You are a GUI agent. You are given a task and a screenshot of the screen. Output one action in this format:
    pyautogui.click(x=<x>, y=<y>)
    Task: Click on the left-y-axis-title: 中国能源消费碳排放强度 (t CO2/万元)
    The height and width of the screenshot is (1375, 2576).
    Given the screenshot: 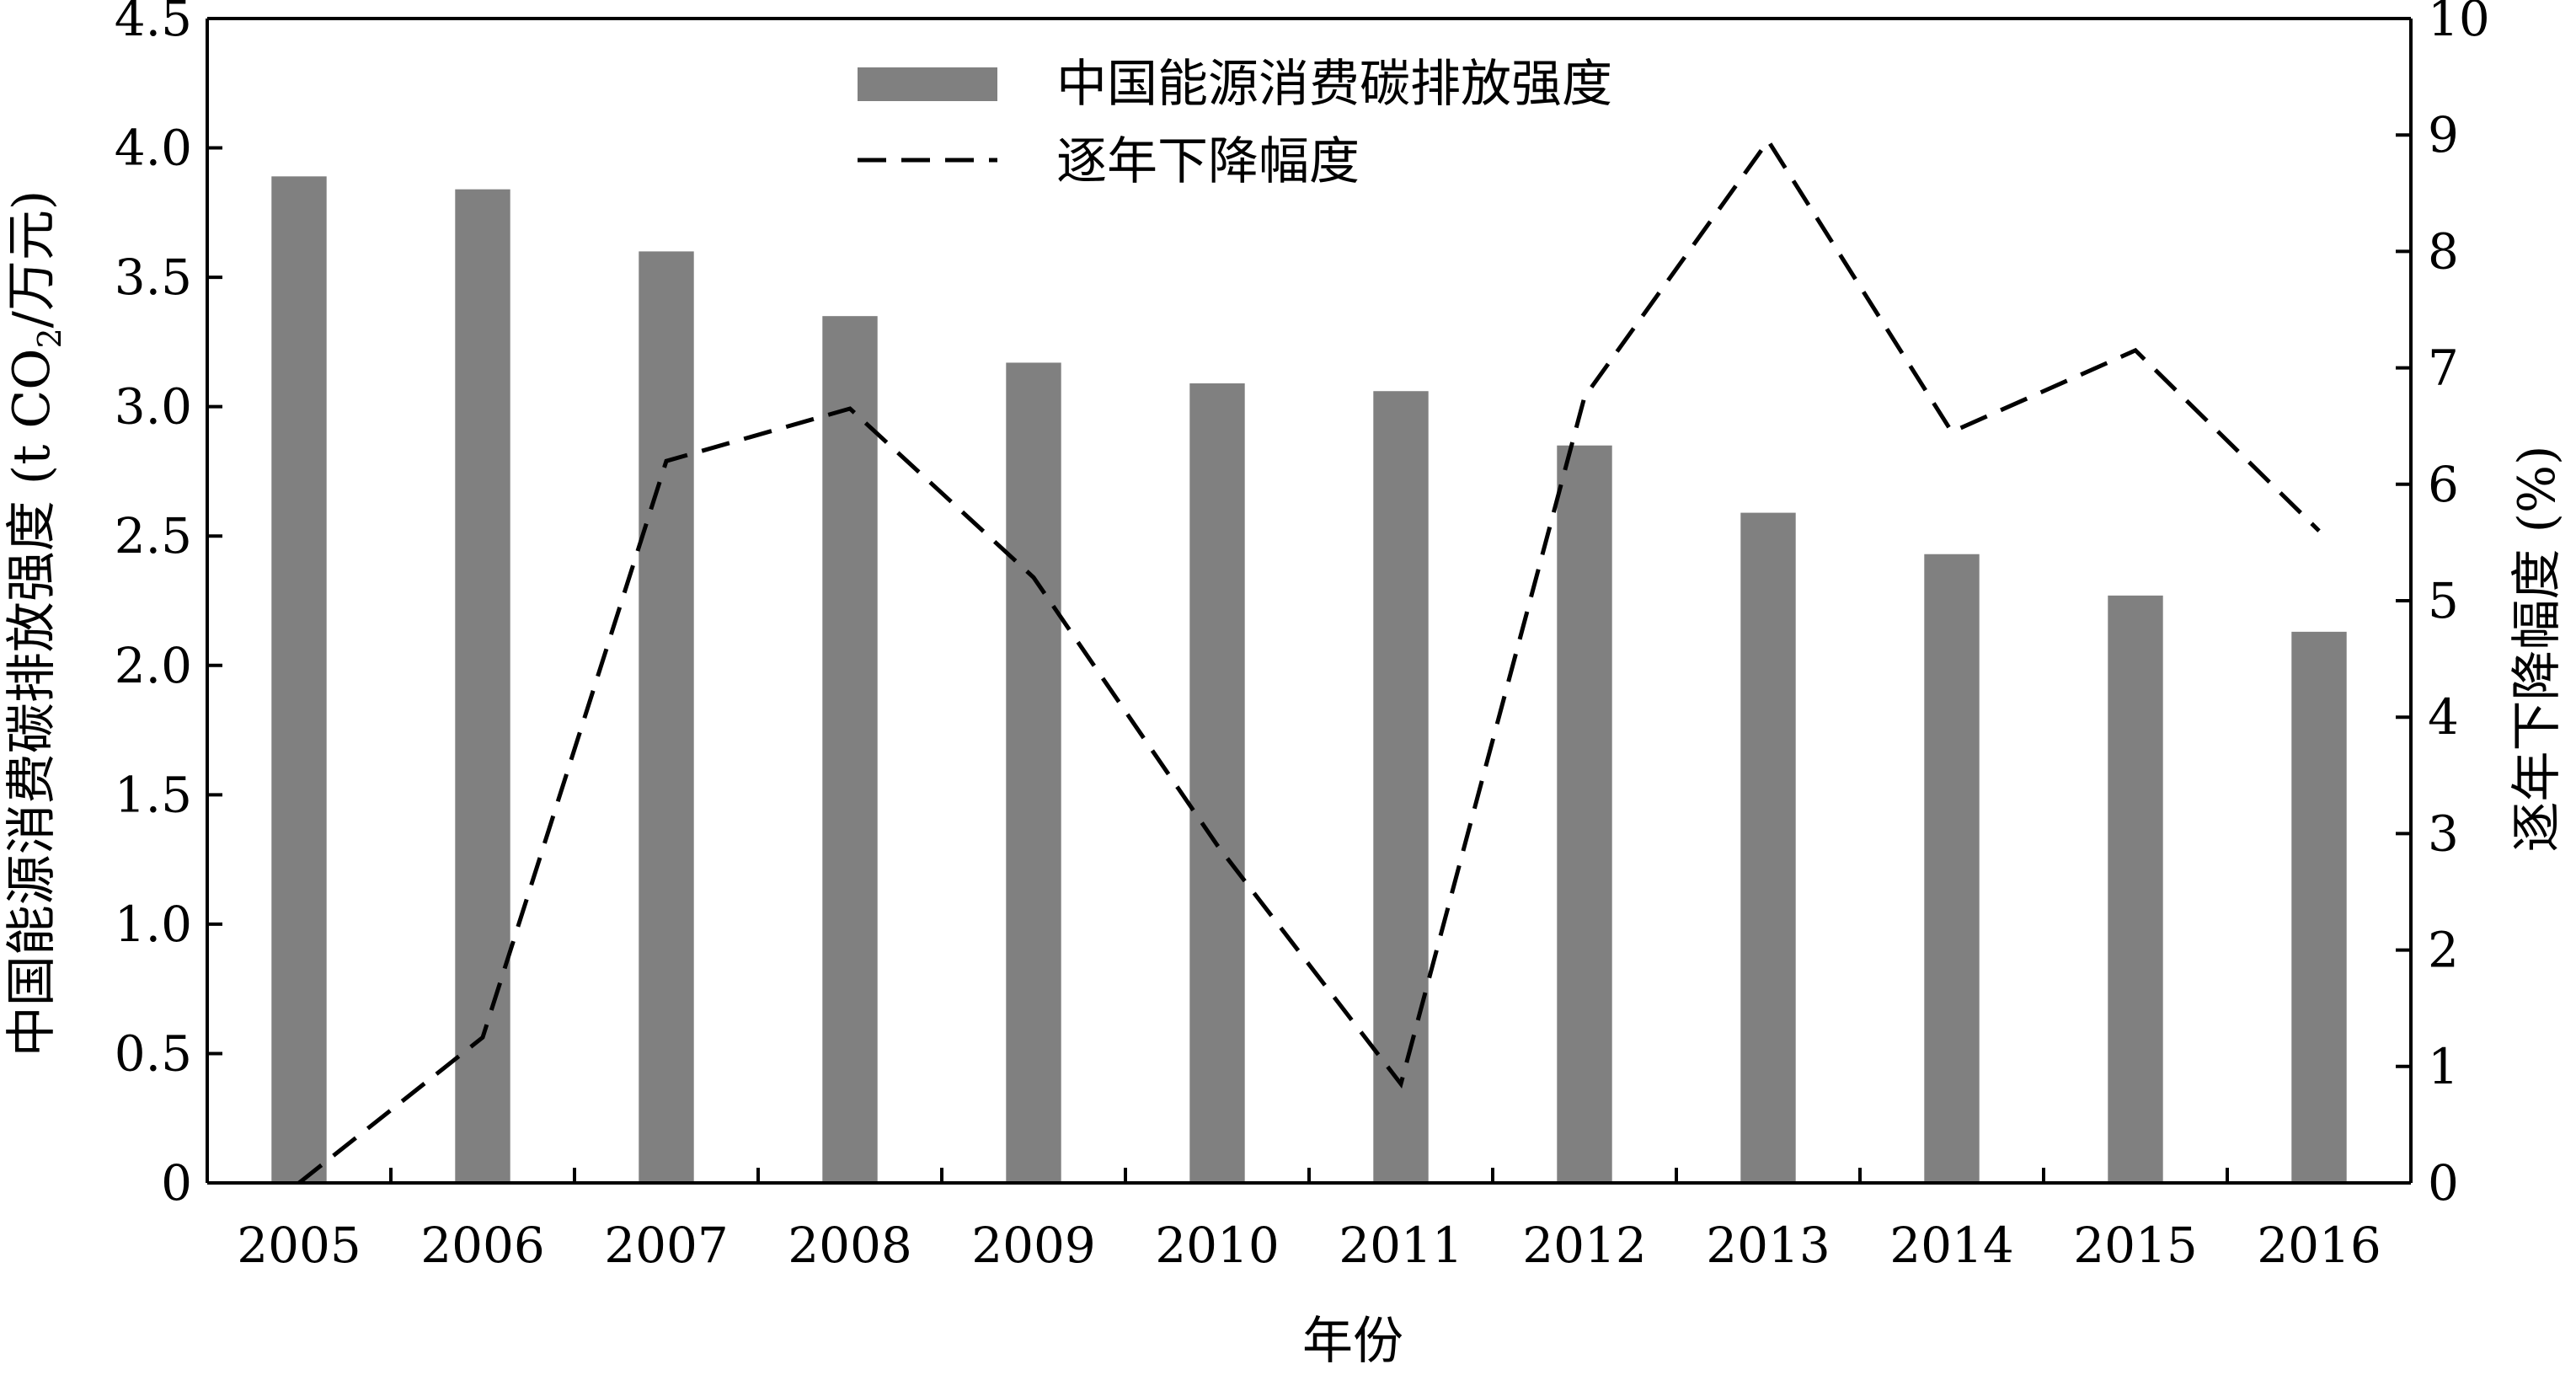 What is the action you would take?
    pyautogui.click(x=35, y=623)
    